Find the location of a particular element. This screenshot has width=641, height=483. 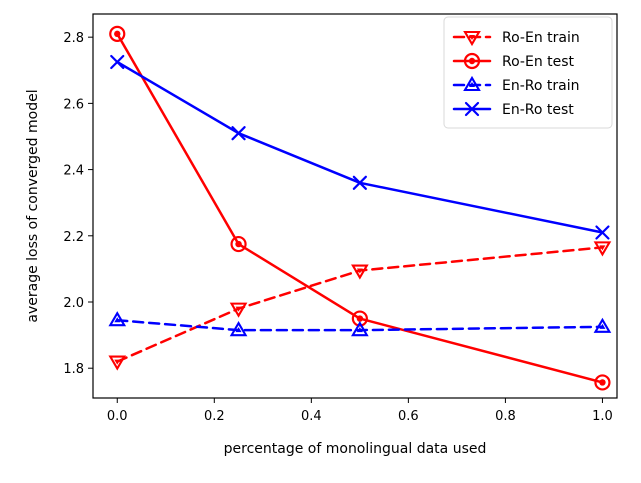

legend-item-3: En-Ro train is located at coordinates (515, 84).